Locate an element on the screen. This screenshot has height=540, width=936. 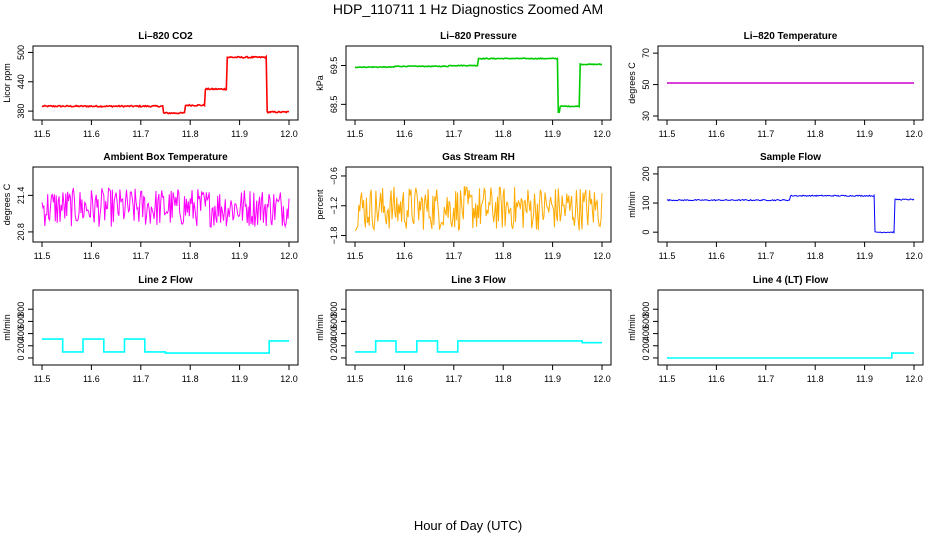
y-tick-label: 100 is located at coordinates (646, 203).